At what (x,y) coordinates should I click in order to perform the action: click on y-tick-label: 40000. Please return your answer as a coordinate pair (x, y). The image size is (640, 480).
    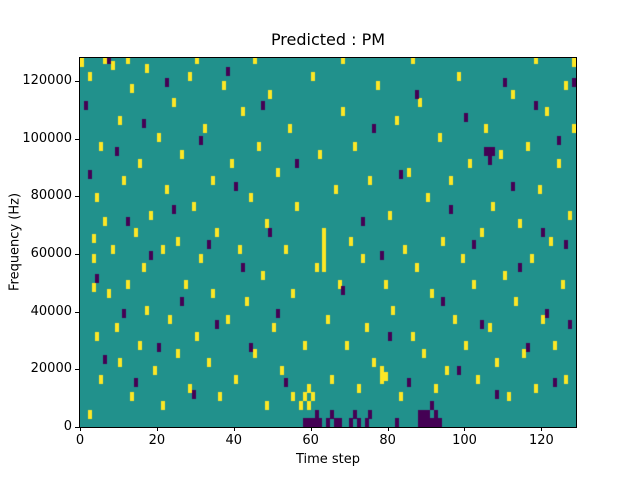
    Looking at the image, I should click on (51, 311).